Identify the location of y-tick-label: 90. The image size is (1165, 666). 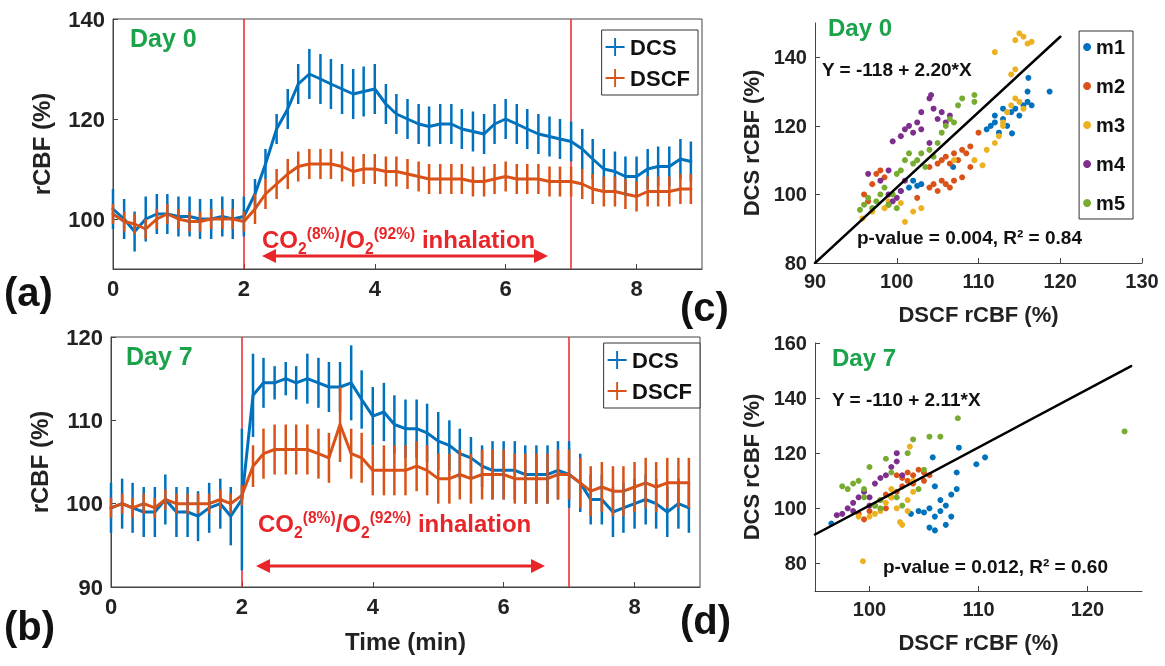
(90, 587).